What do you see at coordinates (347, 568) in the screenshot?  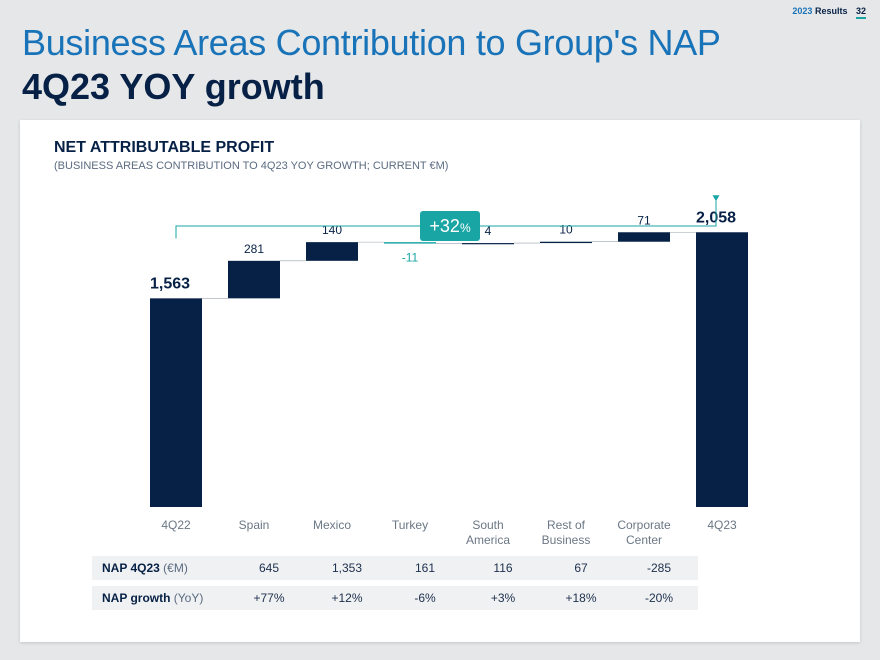 I see `table-cell: 1,353` at bounding box center [347, 568].